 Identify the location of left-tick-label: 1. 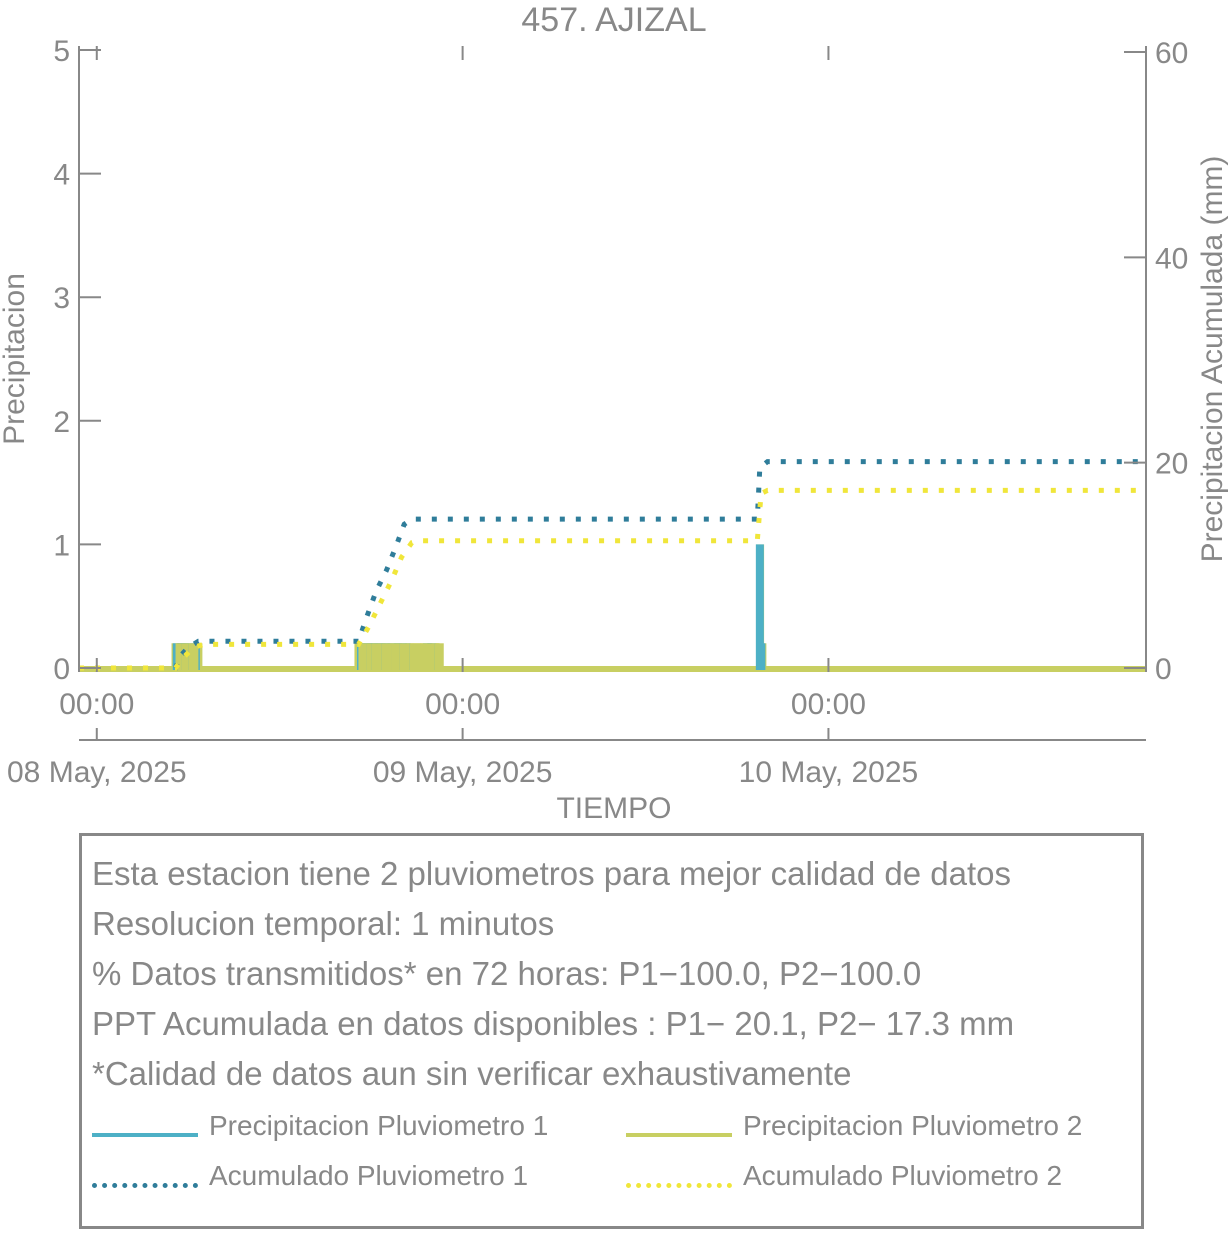
(61, 545).